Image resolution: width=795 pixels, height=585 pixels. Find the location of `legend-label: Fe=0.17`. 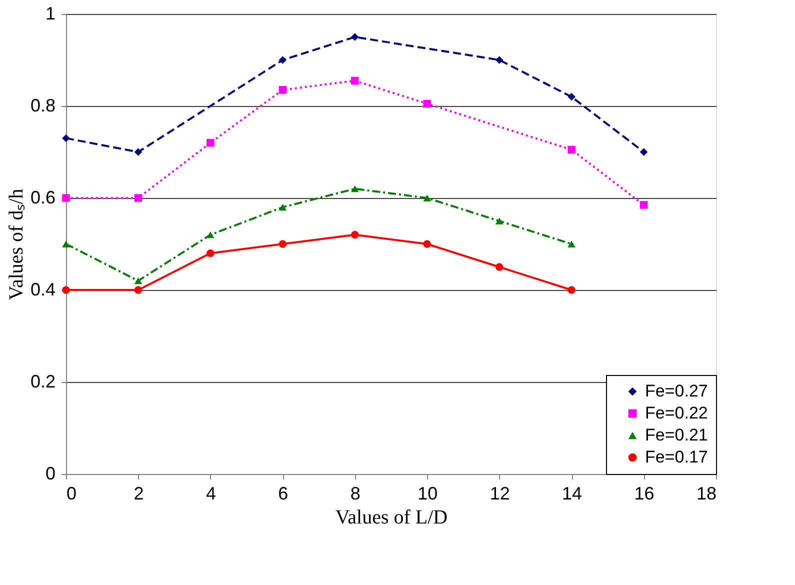

legend-label: Fe=0.17 is located at coordinates (676, 457).